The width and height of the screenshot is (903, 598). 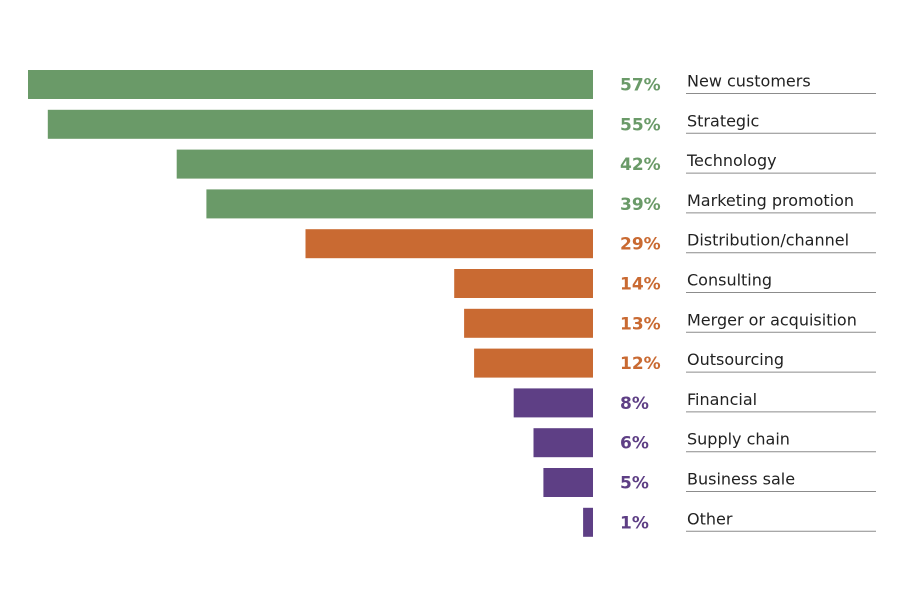 I want to click on value-label: 6%, so click(x=634, y=444).